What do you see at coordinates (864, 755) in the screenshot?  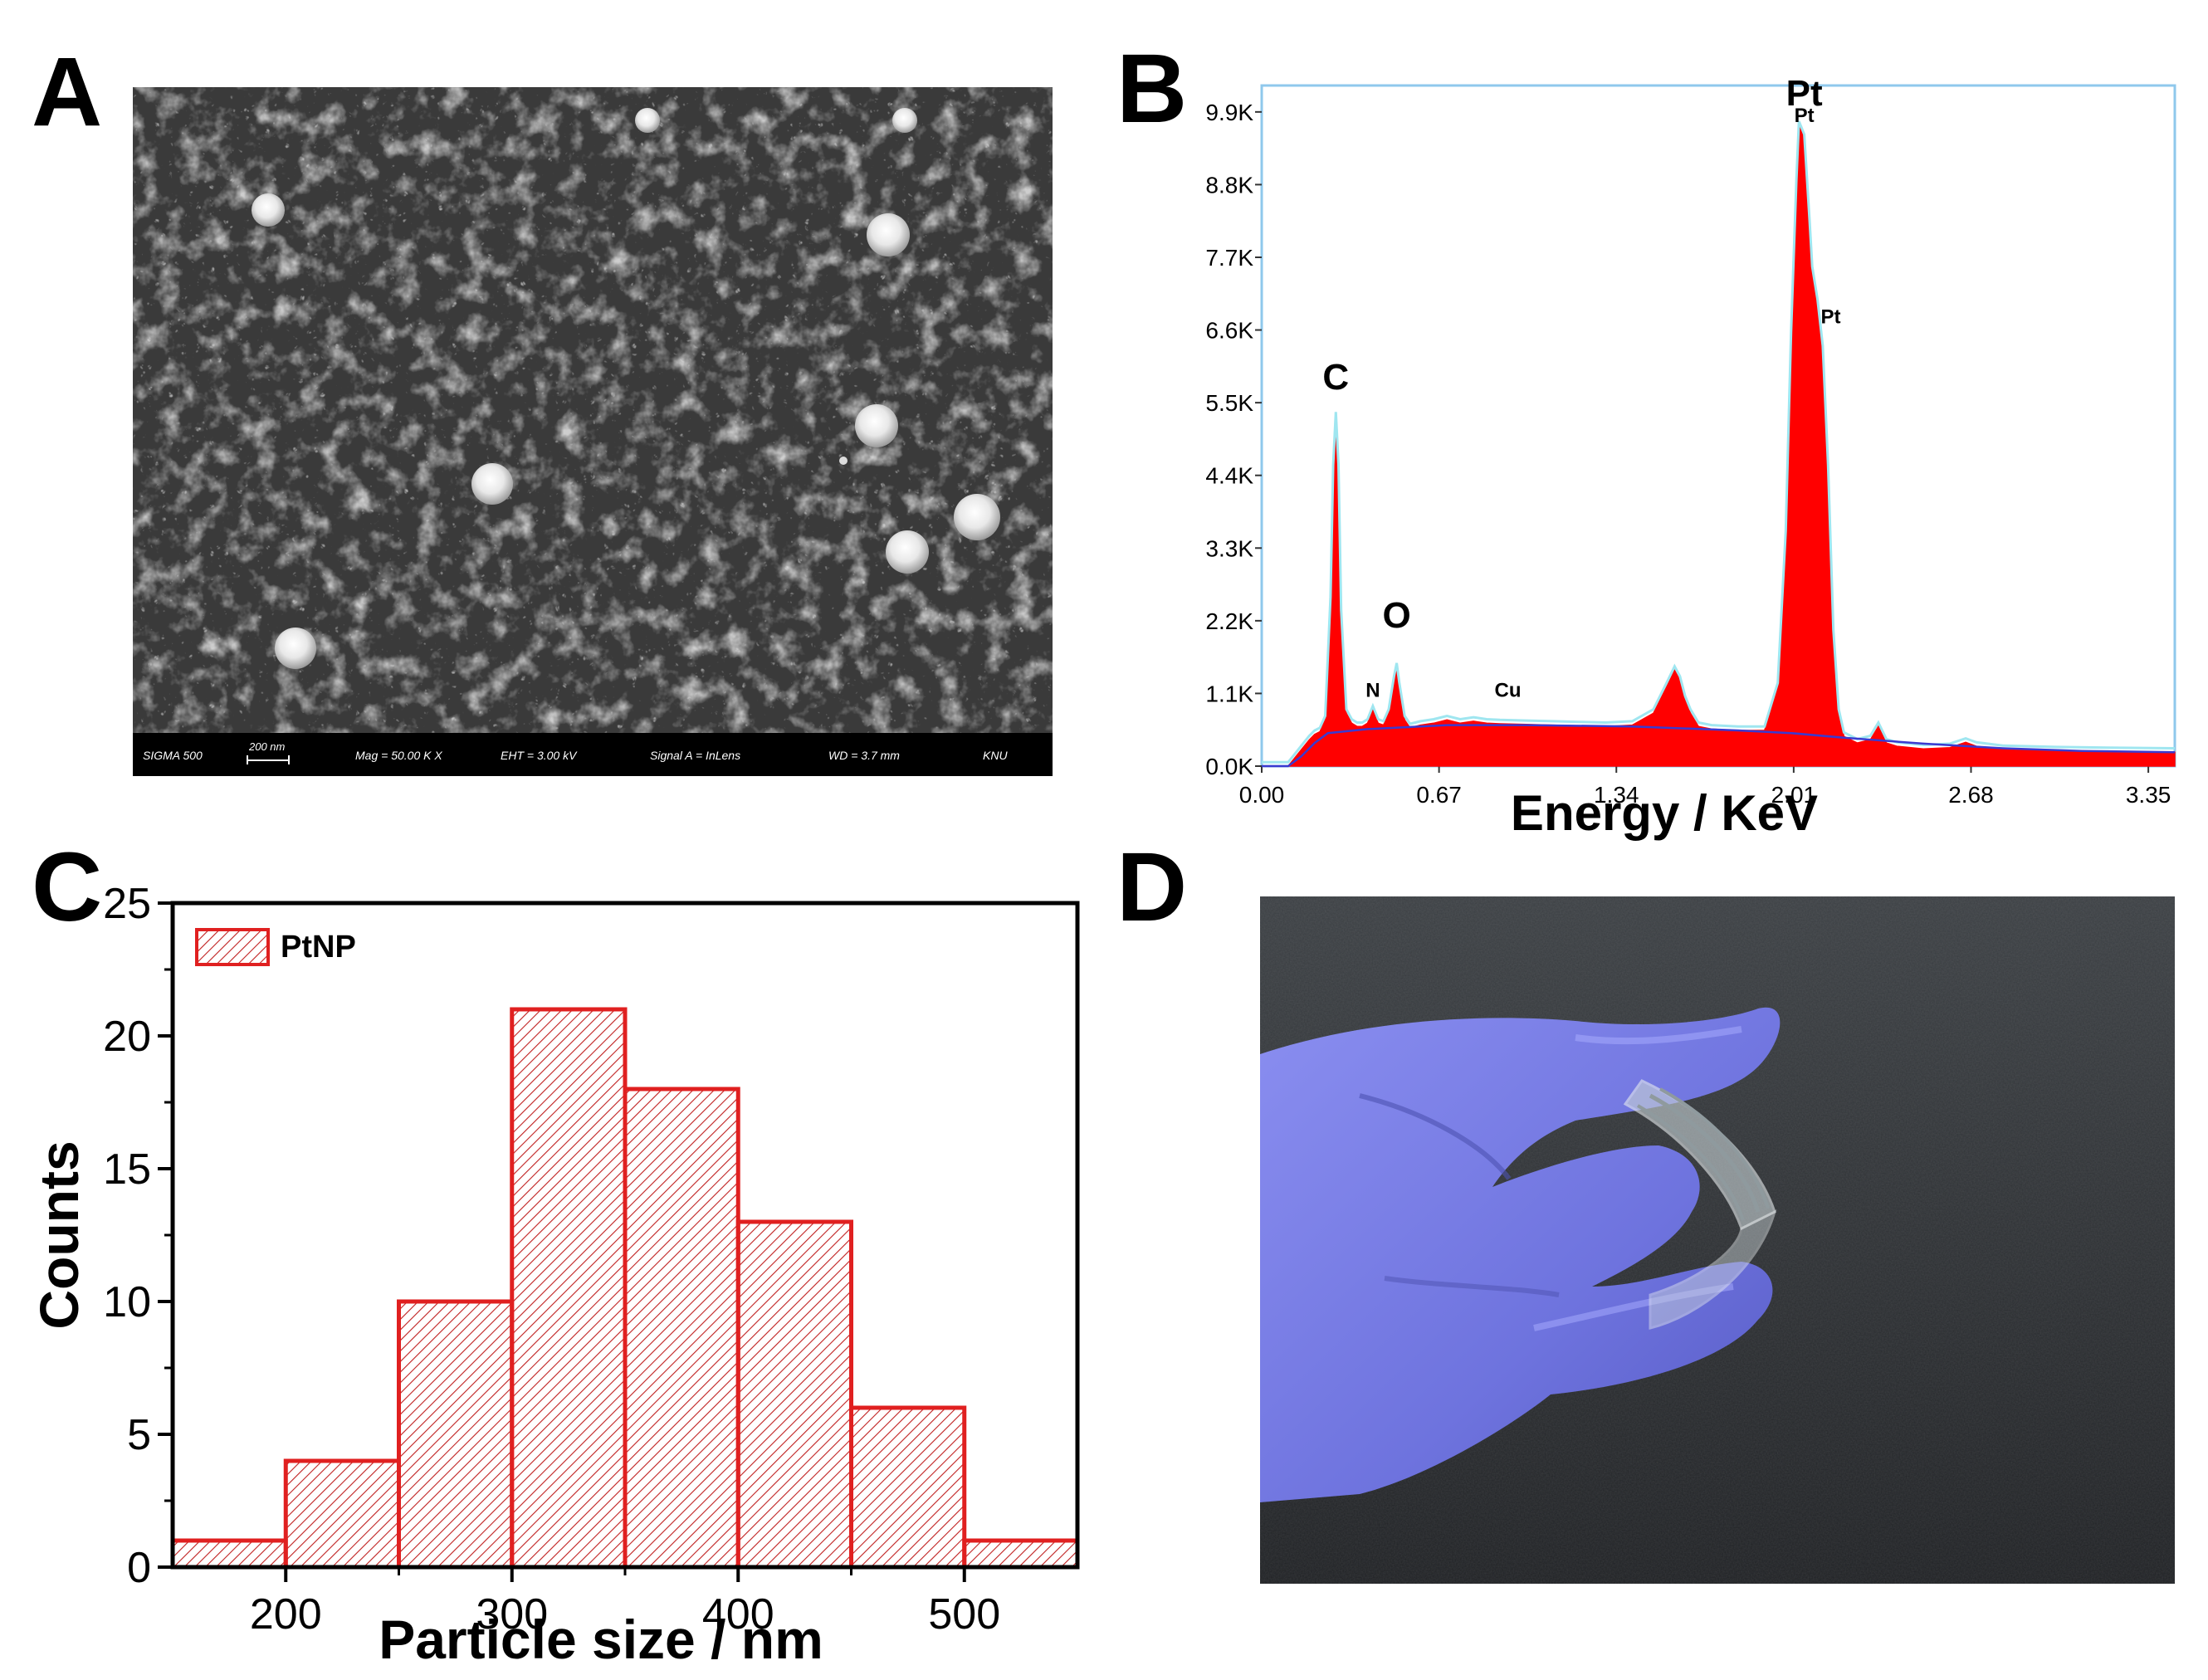 I see `sem-wd: WD = 3.7 mm` at bounding box center [864, 755].